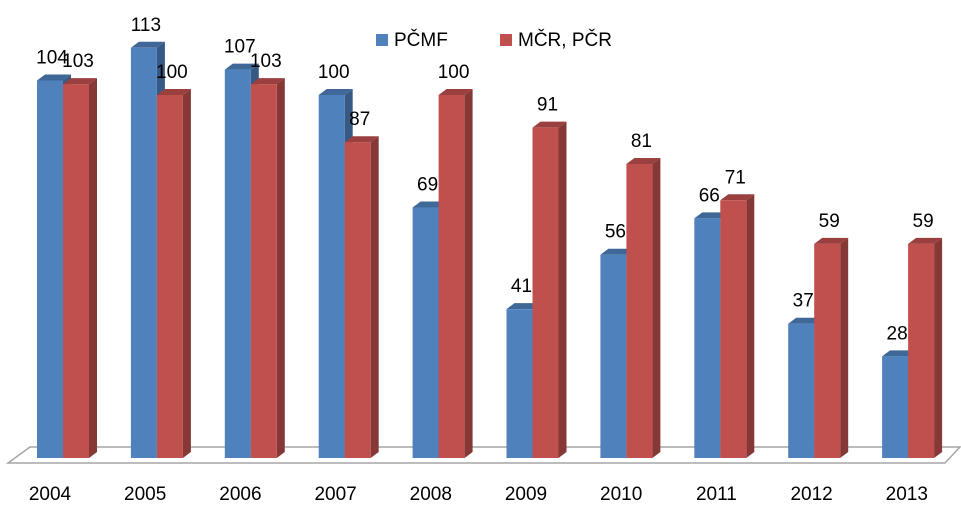  I want to click on legend-label: PČMF, so click(421, 40).